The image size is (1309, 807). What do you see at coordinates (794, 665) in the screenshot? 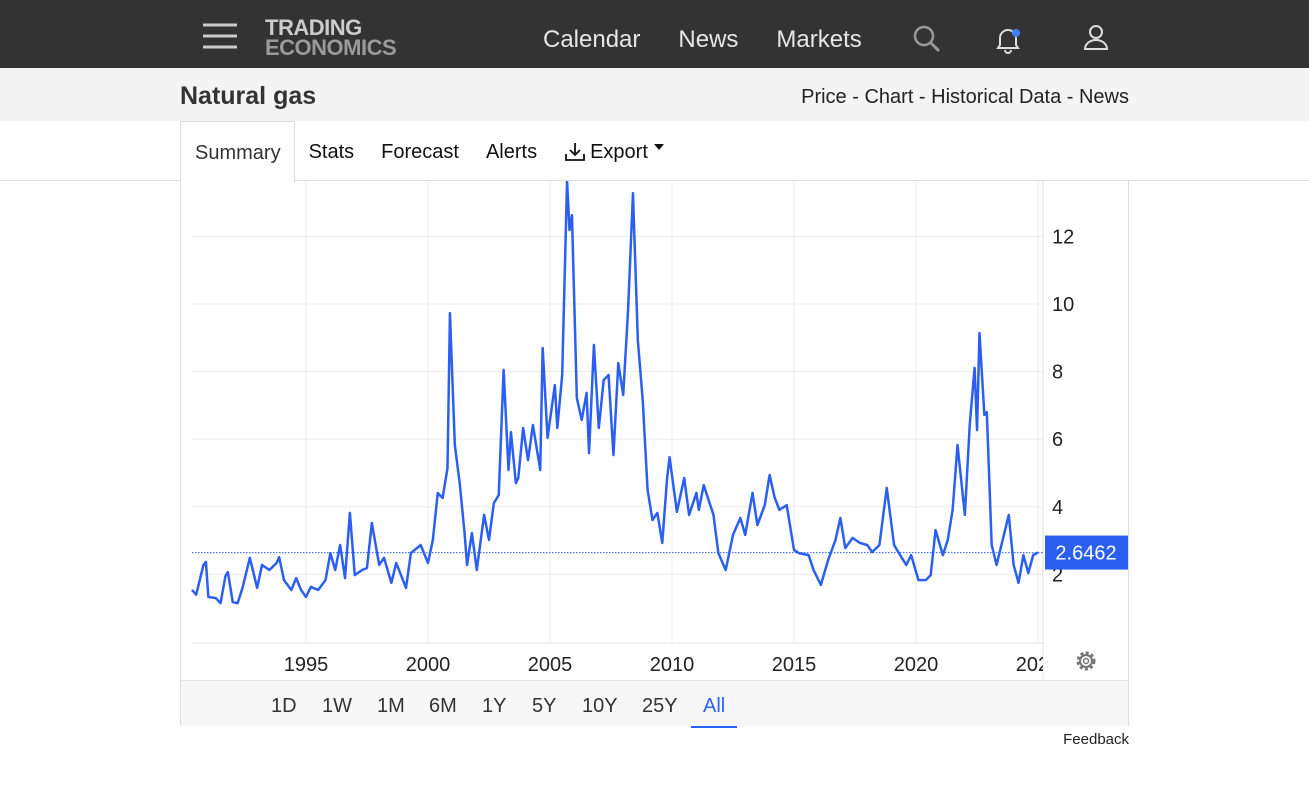
I see `x-tick-label: 2015` at bounding box center [794, 665].